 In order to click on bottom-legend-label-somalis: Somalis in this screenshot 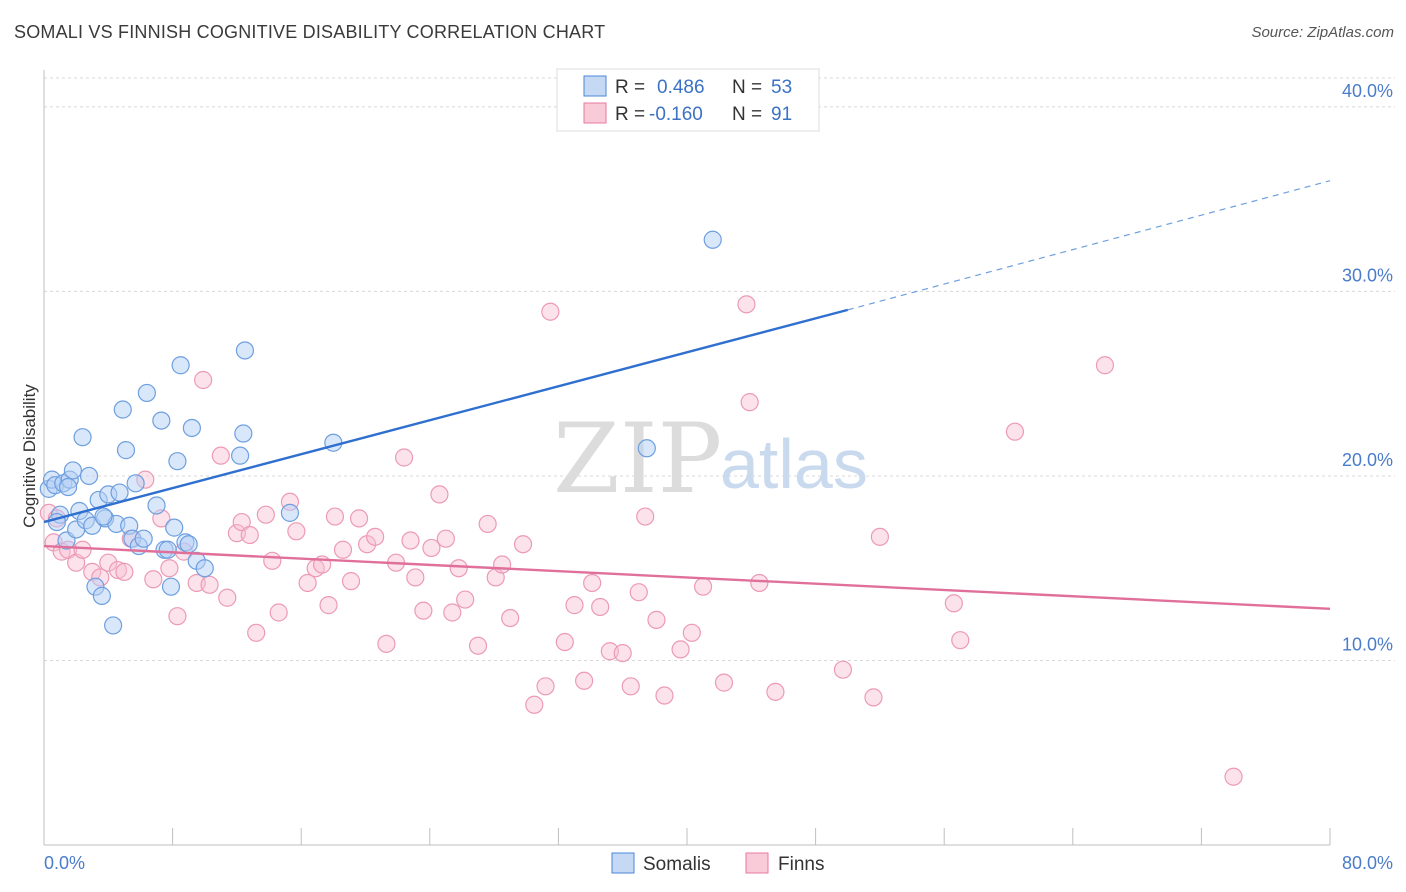, I will do `click(677, 864)`.